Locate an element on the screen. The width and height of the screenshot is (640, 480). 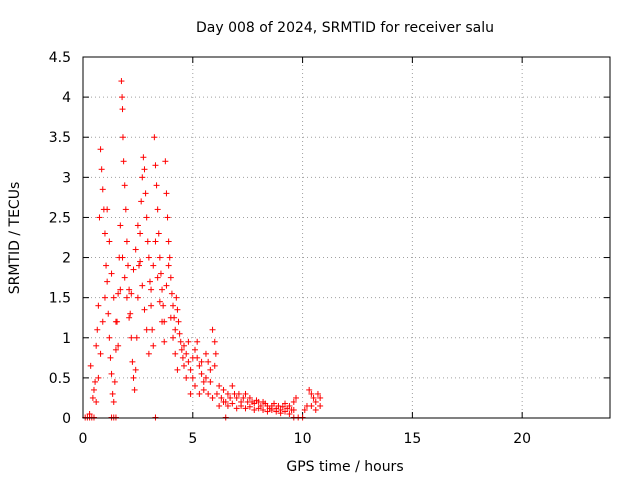
x-tick-label: 5 is located at coordinates (192, 439).